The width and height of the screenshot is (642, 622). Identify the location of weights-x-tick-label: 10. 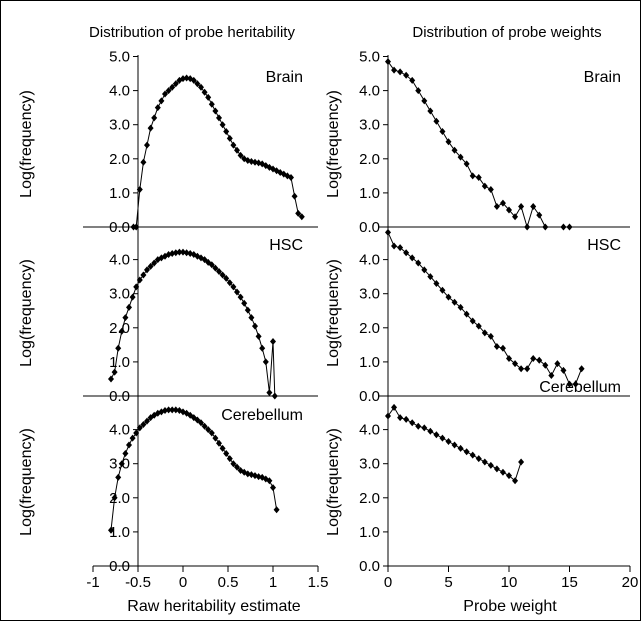
(509, 582).